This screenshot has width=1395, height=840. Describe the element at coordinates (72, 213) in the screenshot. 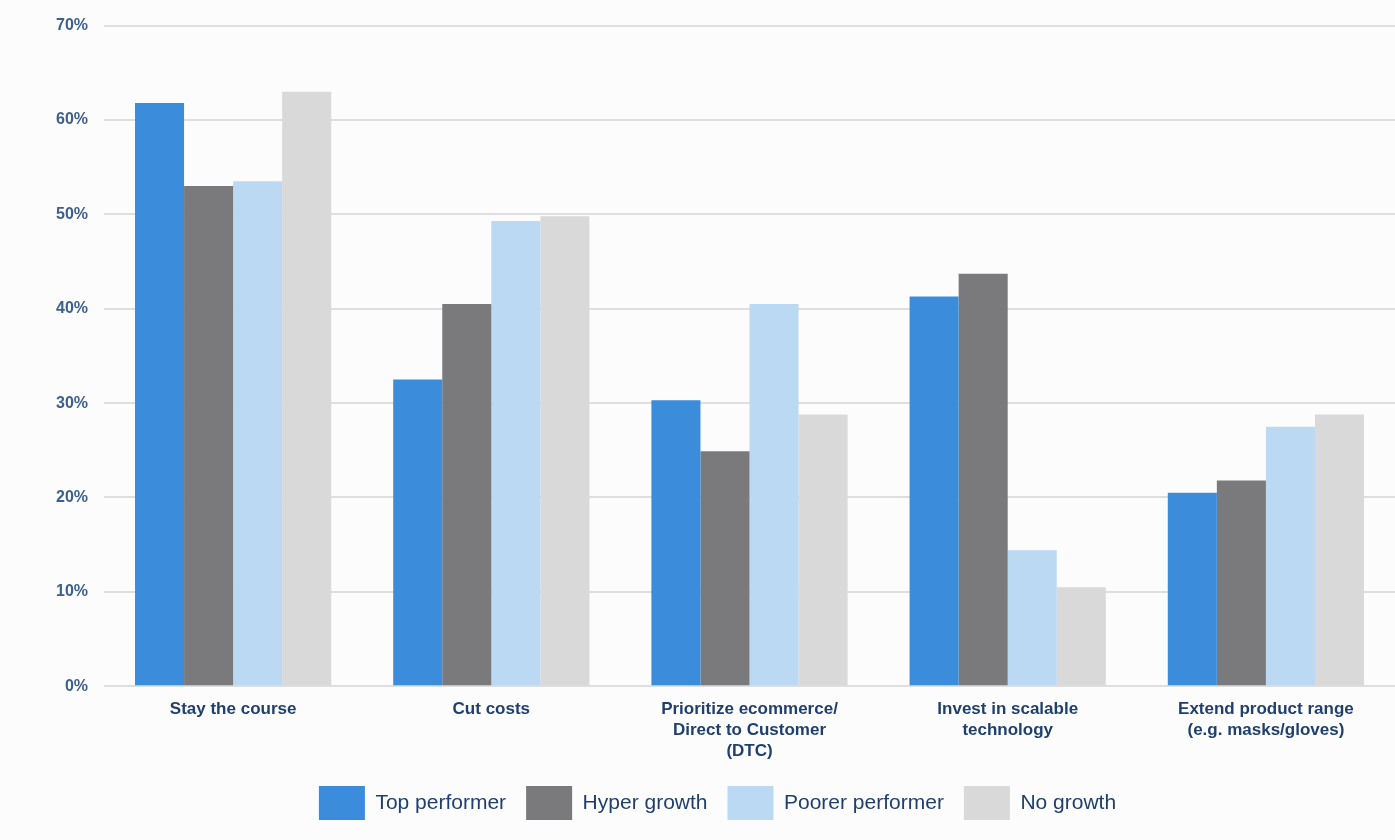

I see `y-tick-label: 50%` at that location.